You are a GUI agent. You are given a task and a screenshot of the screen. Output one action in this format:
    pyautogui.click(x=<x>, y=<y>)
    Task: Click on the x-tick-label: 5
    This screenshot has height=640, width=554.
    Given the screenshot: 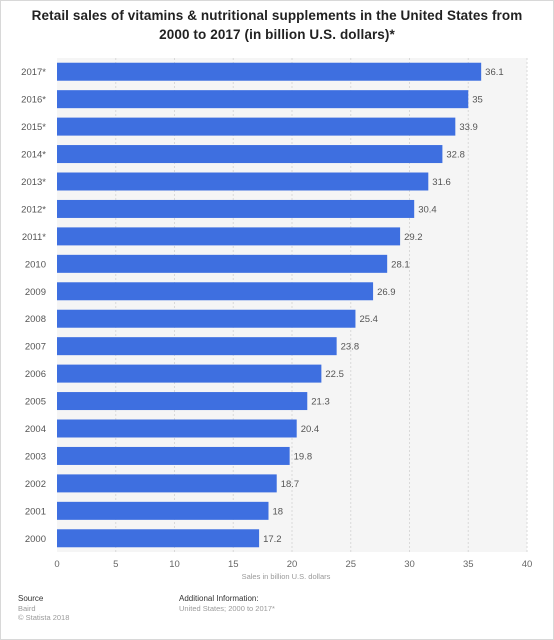 What is the action you would take?
    pyautogui.click(x=115, y=564)
    